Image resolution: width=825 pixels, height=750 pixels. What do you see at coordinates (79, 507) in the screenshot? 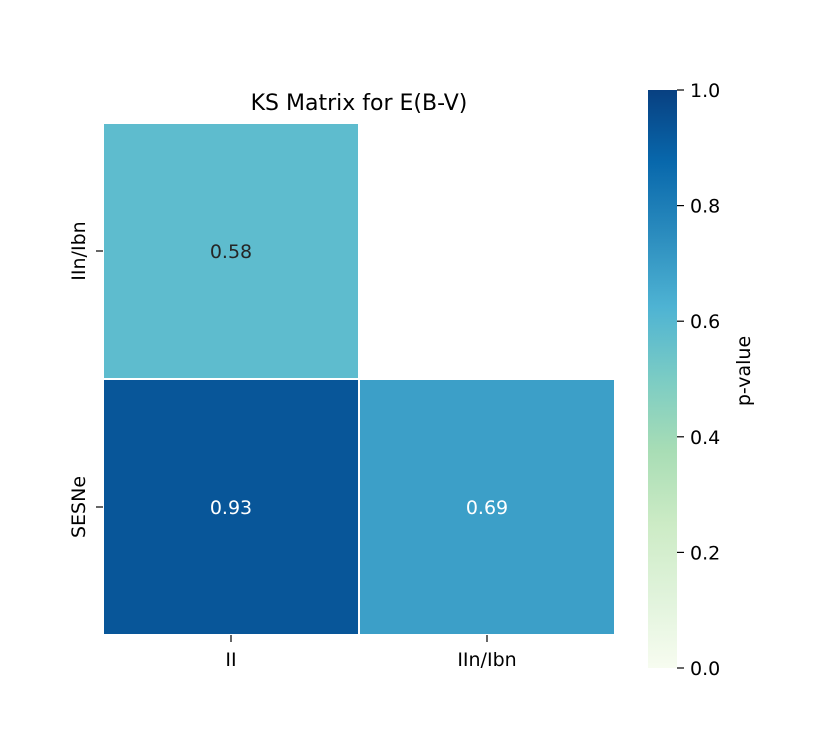
I see `y-tick-label-1: SESNe` at bounding box center [79, 507].